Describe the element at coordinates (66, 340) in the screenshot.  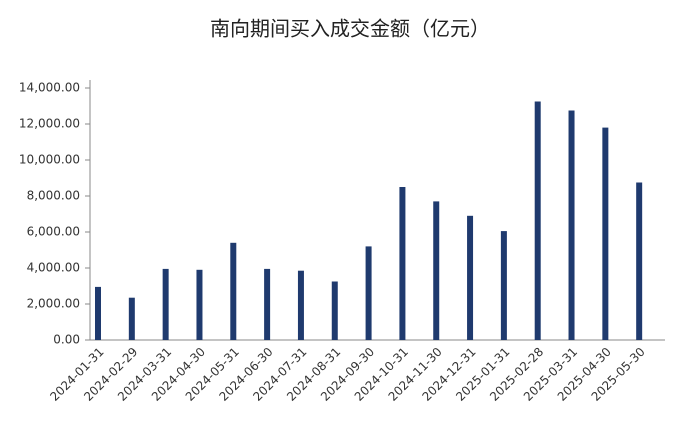
I see `y-tick-label: 0.00` at that location.